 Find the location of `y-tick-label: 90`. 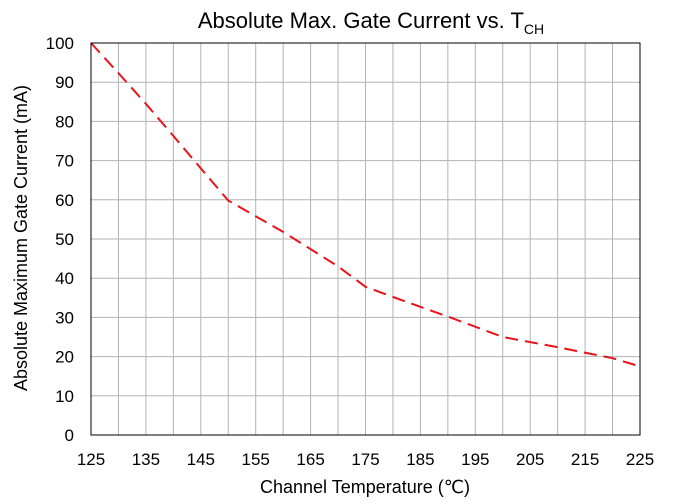

y-tick-label: 90 is located at coordinates (64, 82).